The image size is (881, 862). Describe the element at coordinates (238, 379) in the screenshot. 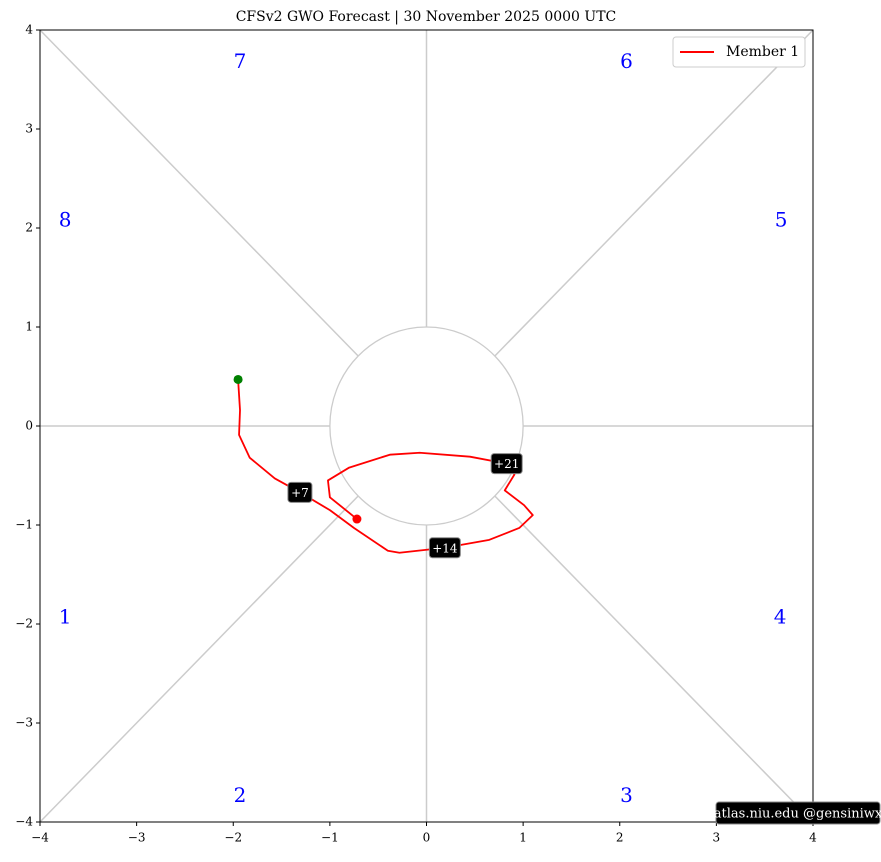

I see `start-point` at that location.